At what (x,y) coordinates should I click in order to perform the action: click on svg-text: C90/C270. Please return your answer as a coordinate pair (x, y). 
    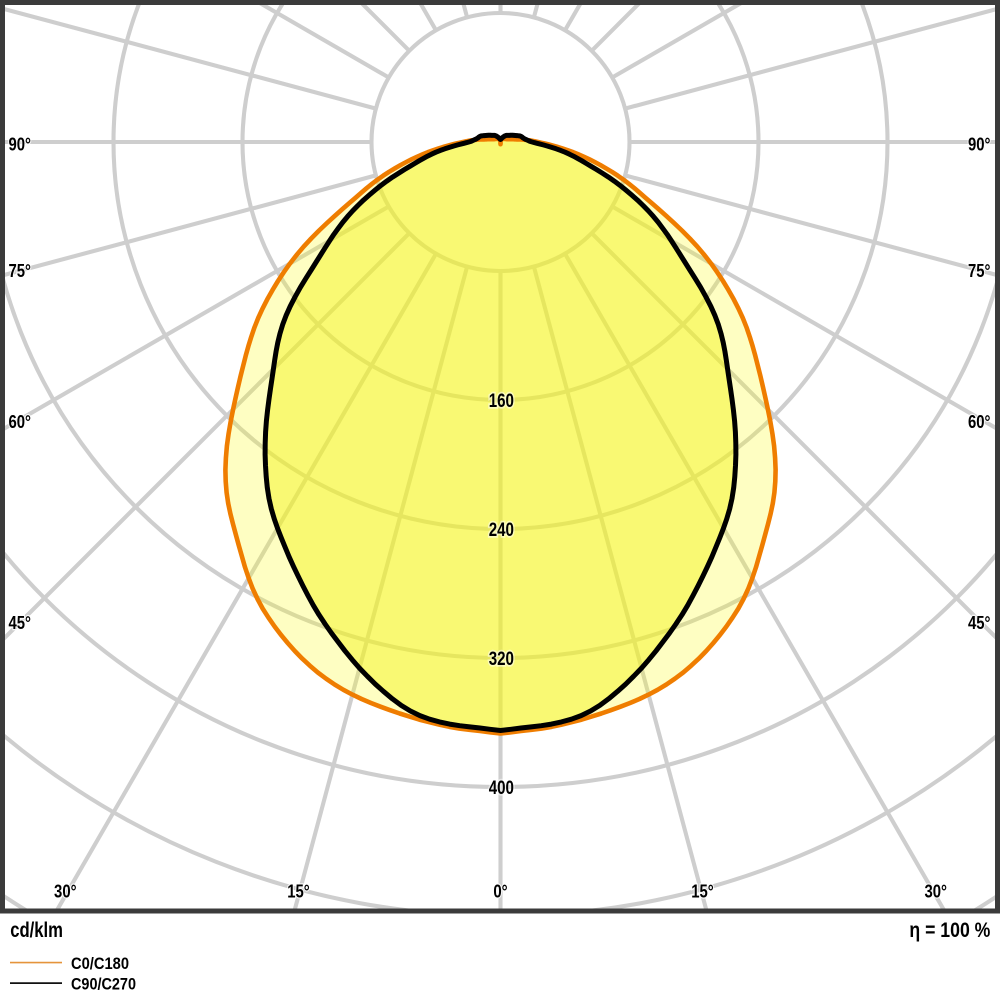
    Looking at the image, I should click on (103, 984).